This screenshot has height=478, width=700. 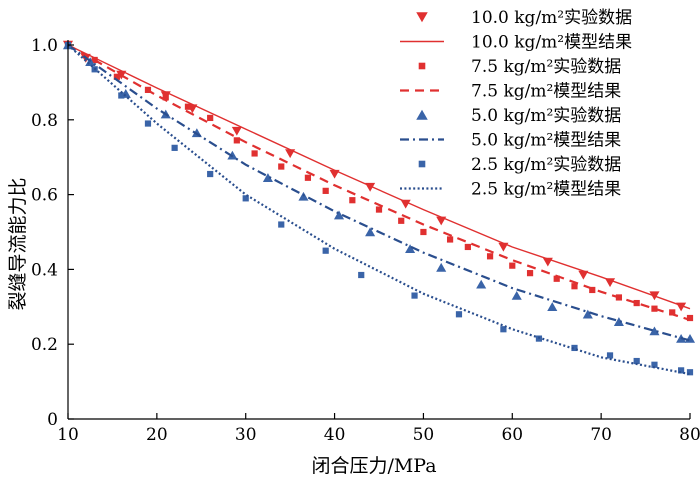 I want to click on legend-label-7: 2.5 kg/m²模型结果, so click(x=546, y=190).